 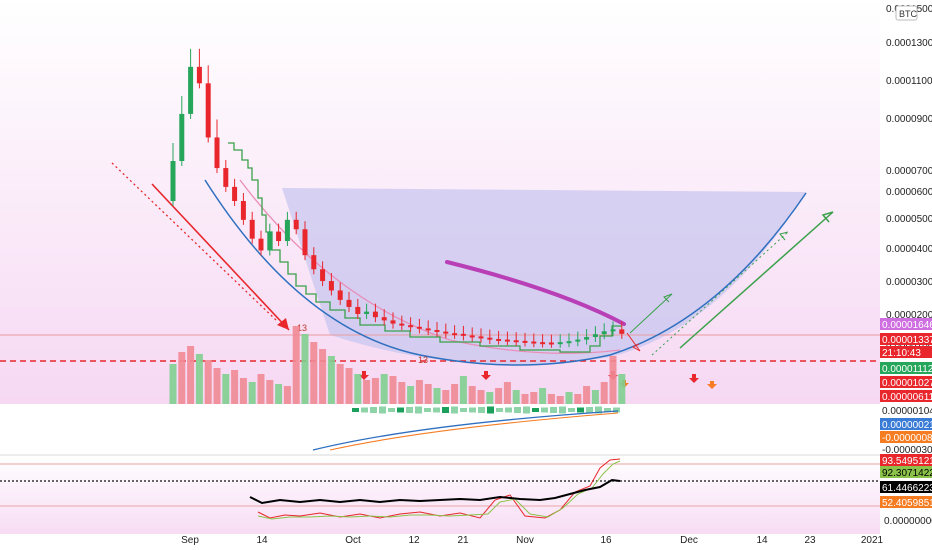 What do you see at coordinates (525, 540) in the screenshot?
I see `date-tick-label: Nov` at bounding box center [525, 540].